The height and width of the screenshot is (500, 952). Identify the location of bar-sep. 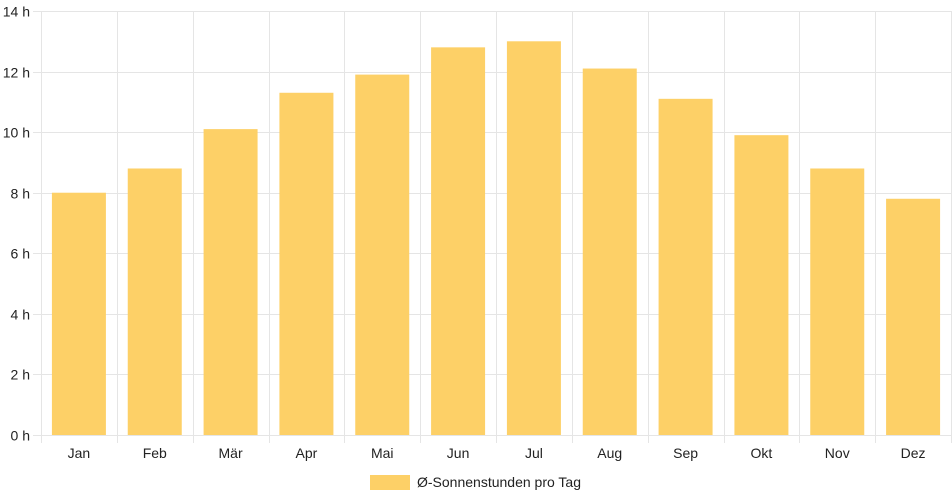
(685, 266).